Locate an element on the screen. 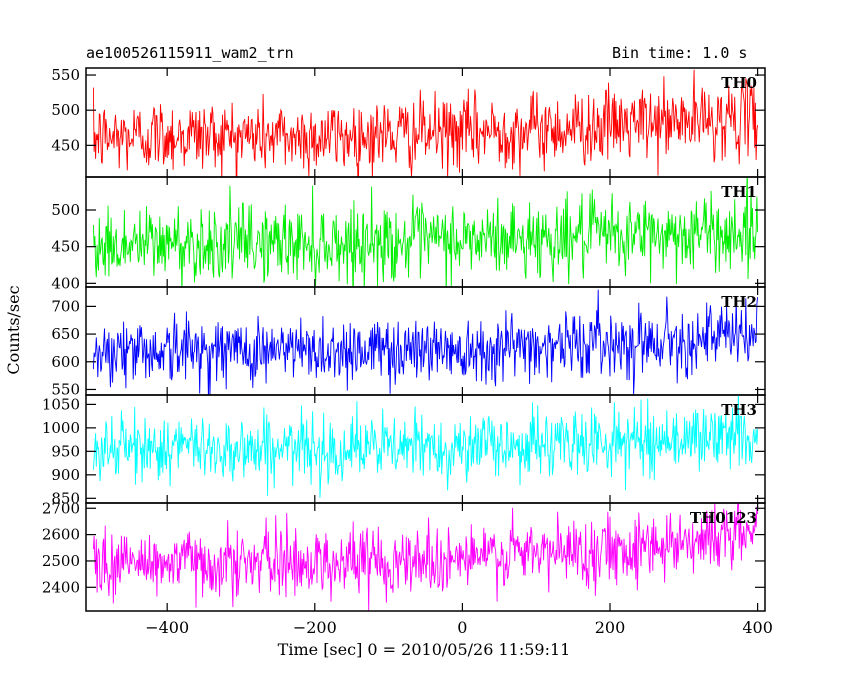  y-tick-label: 2500 is located at coordinates (61, 561).